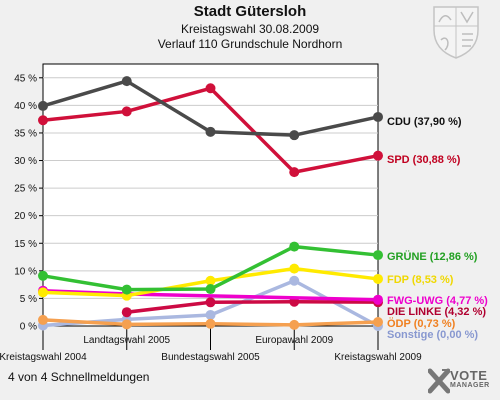 Image resolution: width=500 pixels, height=400 pixels. Describe the element at coordinates (28, 299) in the screenshot. I see `y-tick-label: 5 %` at that location.